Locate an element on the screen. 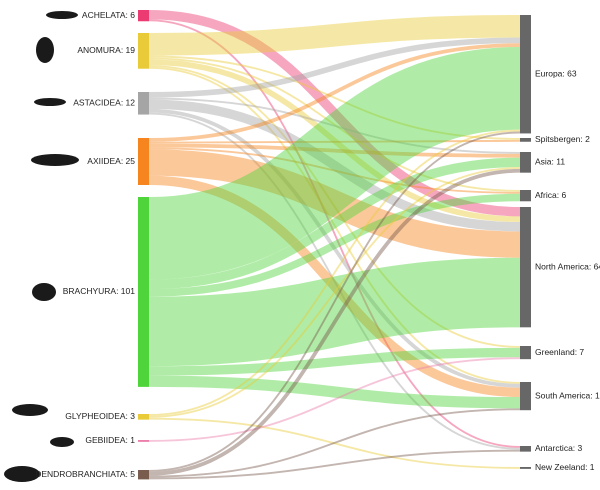 The width and height of the screenshot is (600, 490). target-label: North America: 64 is located at coordinates (567, 266).